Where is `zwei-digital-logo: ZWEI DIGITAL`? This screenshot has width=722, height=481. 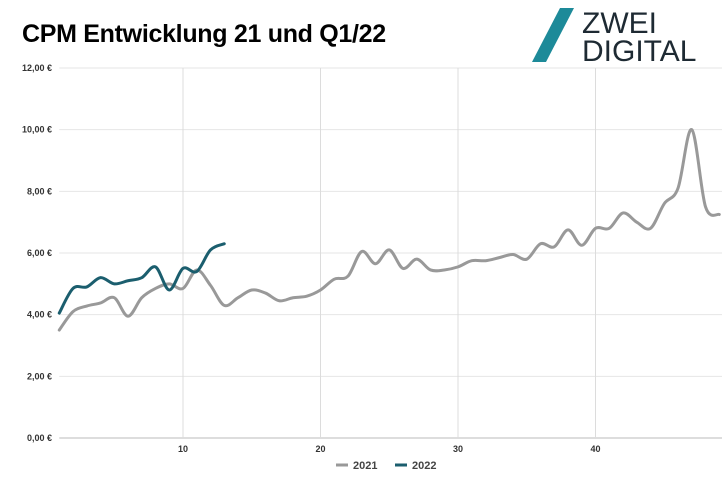
zwei-digital-logo: ZWEI DIGITAL is located at coordinates (614, 35).